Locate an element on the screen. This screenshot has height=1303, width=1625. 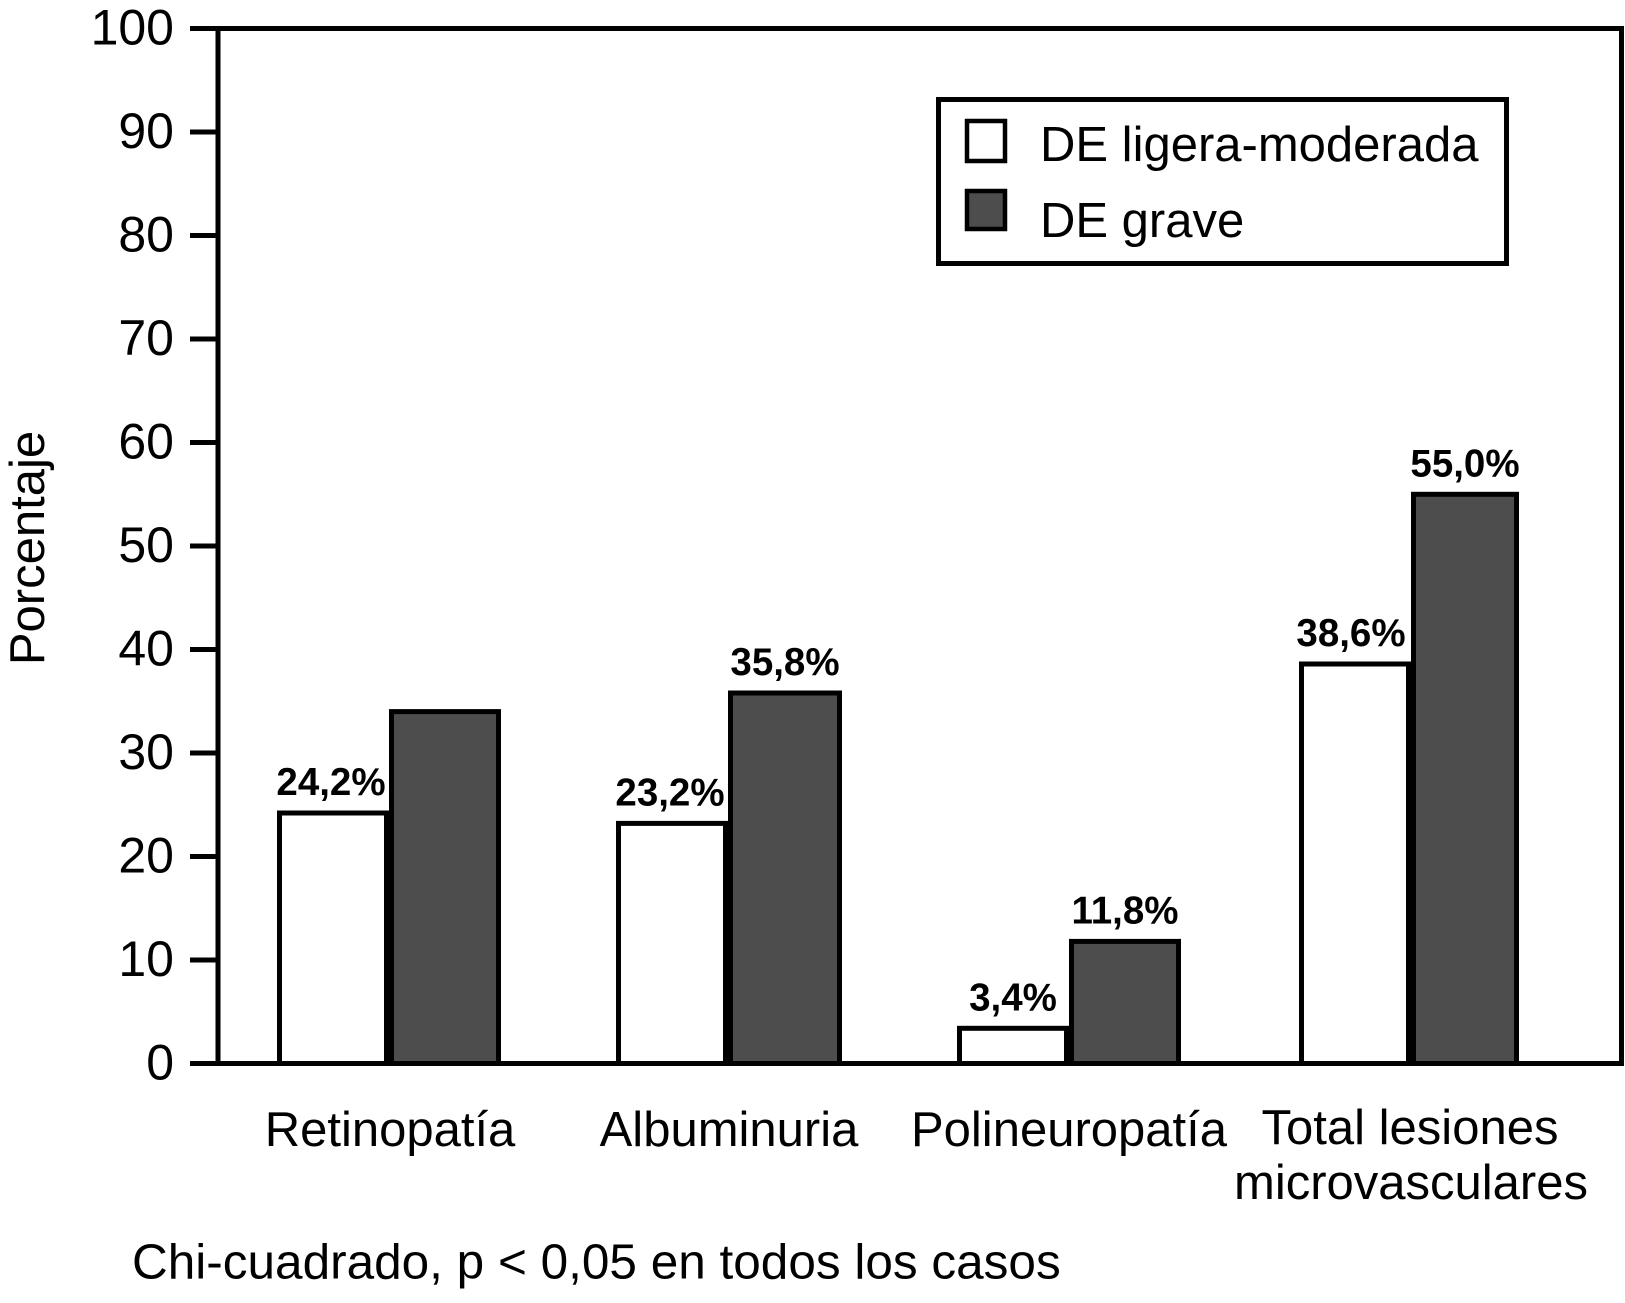
svg-text: 0 is located at coordinates (160, 1063).